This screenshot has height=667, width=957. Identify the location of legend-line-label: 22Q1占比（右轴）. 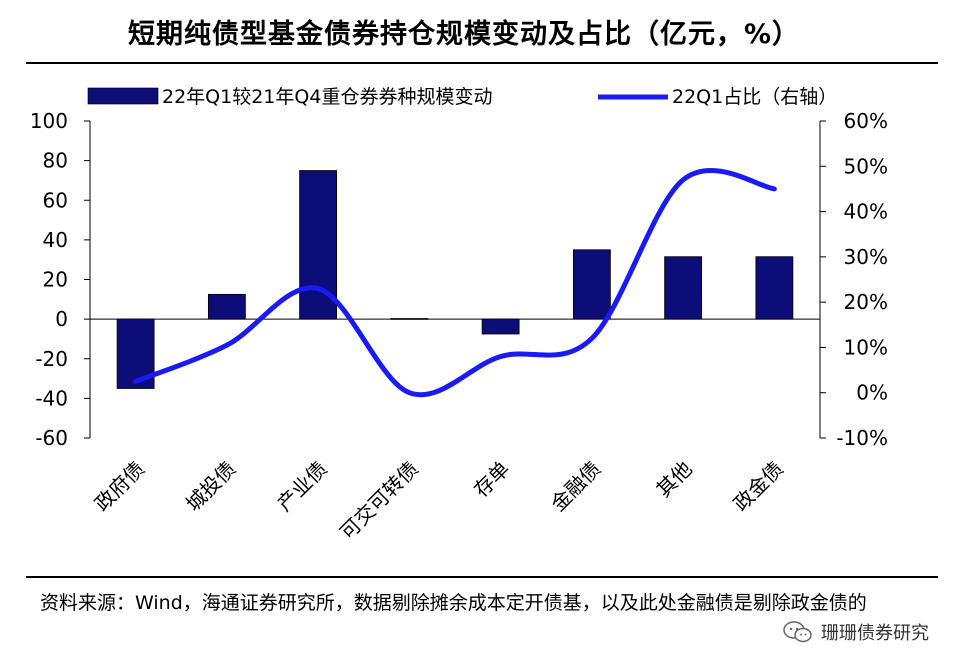
(754, 97).